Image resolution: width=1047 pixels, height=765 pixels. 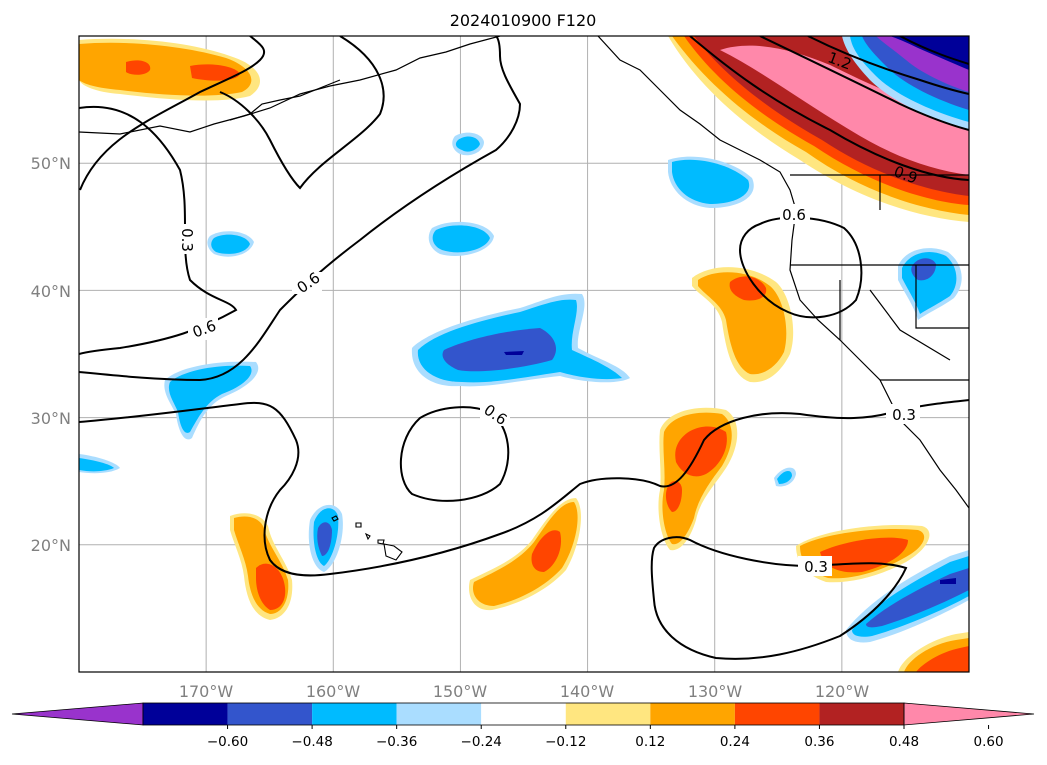 What do you see at coordinates (367, 538) in the screenshot?
I see `hawaiian-islands` at bounding box center [367, 538].